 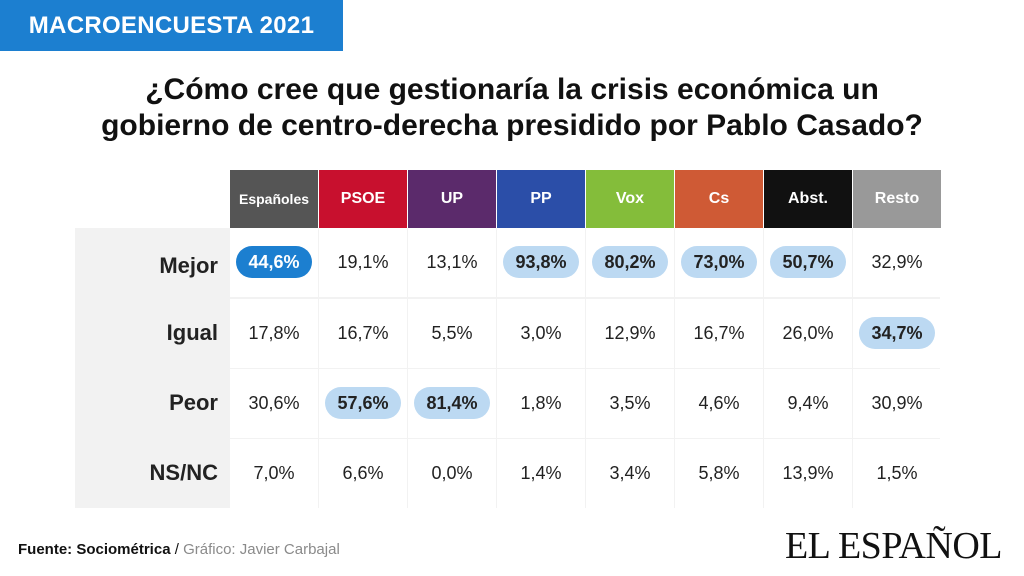 I want to click on table-cell: 7,0%, so click(x=274, y=473).